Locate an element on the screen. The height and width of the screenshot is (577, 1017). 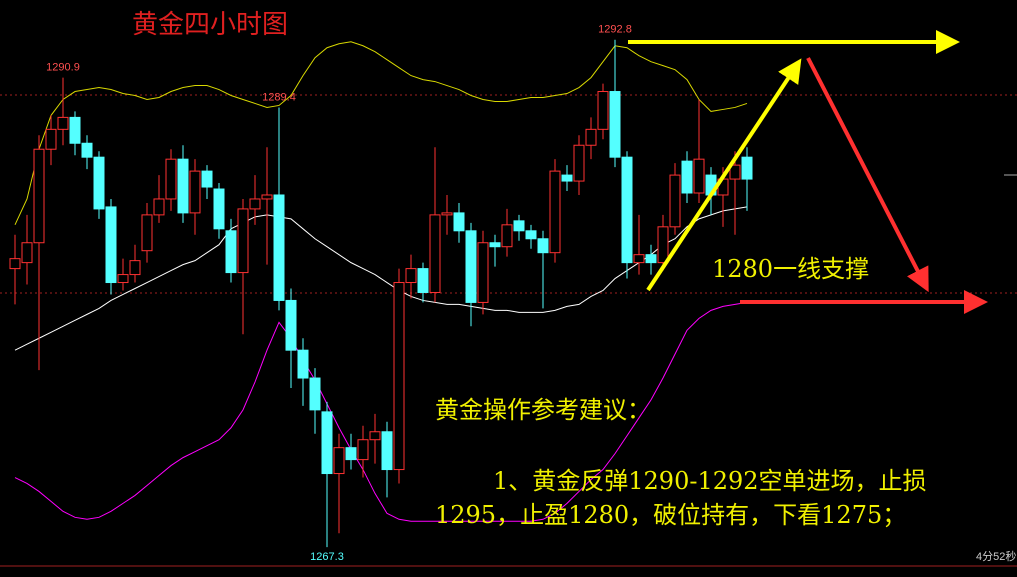
high-label: 1290.9 is located at coordinates (63, 68).